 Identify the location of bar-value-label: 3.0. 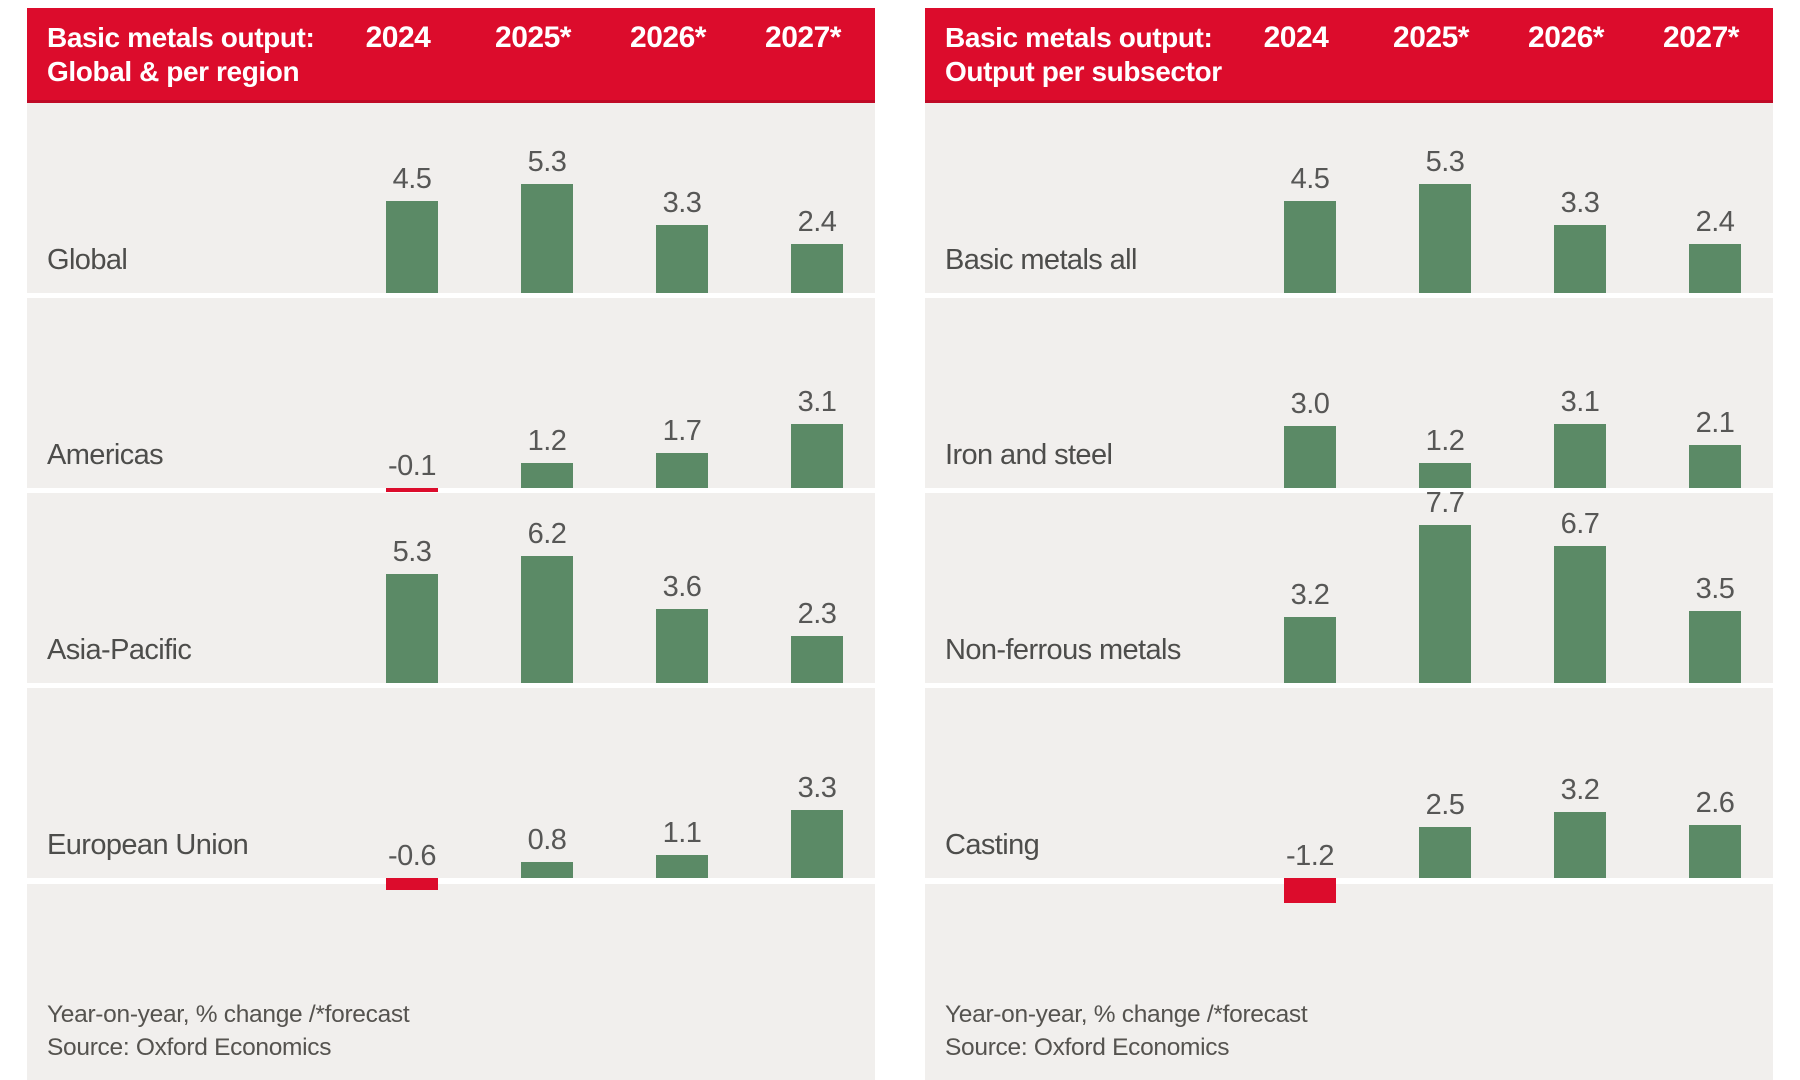
(1310, 404).